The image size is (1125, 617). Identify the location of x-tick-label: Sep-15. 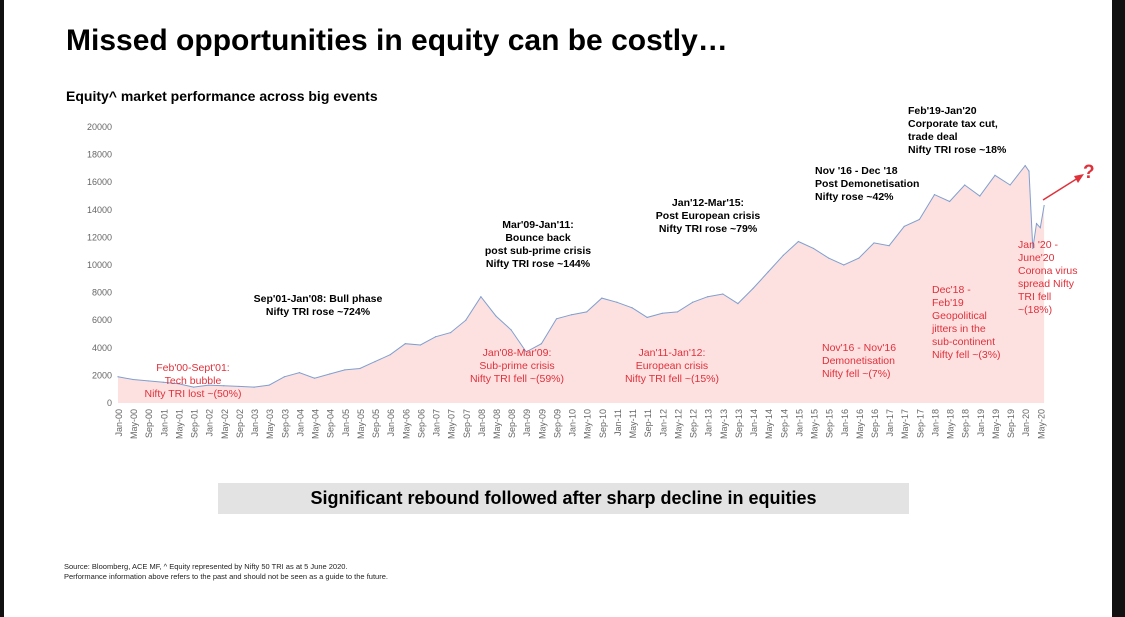
(830, 423).